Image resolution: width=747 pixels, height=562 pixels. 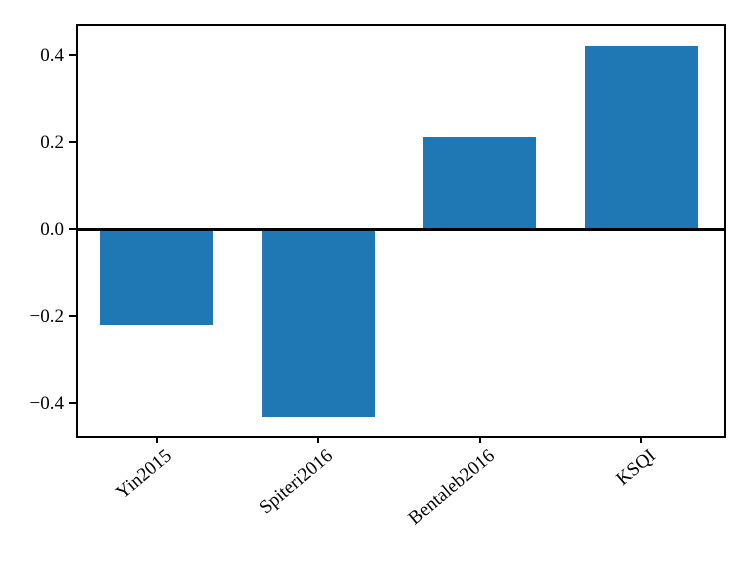 I want to click on bar-Bentaleb2016, so click(x=480, y=183).